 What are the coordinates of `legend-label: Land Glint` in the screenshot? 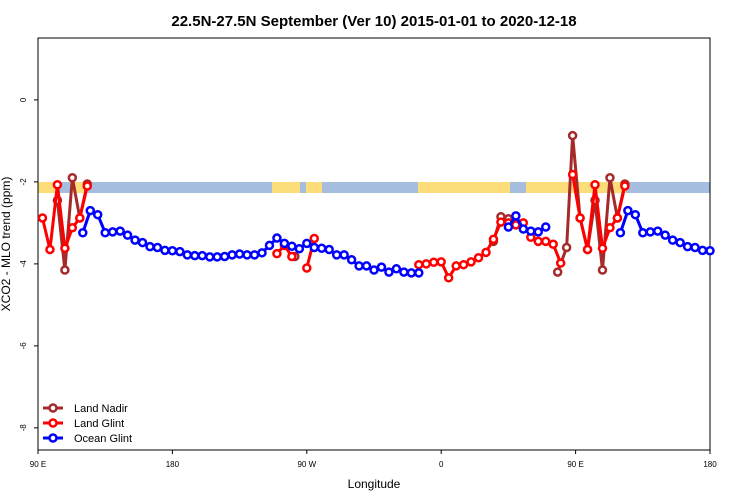 It's located at (99, 424).